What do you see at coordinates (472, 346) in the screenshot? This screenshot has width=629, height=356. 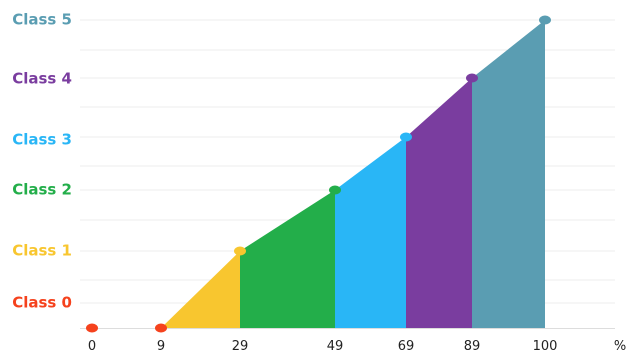 I see `x-tick-label: 89` at bounding box center [472, 346].